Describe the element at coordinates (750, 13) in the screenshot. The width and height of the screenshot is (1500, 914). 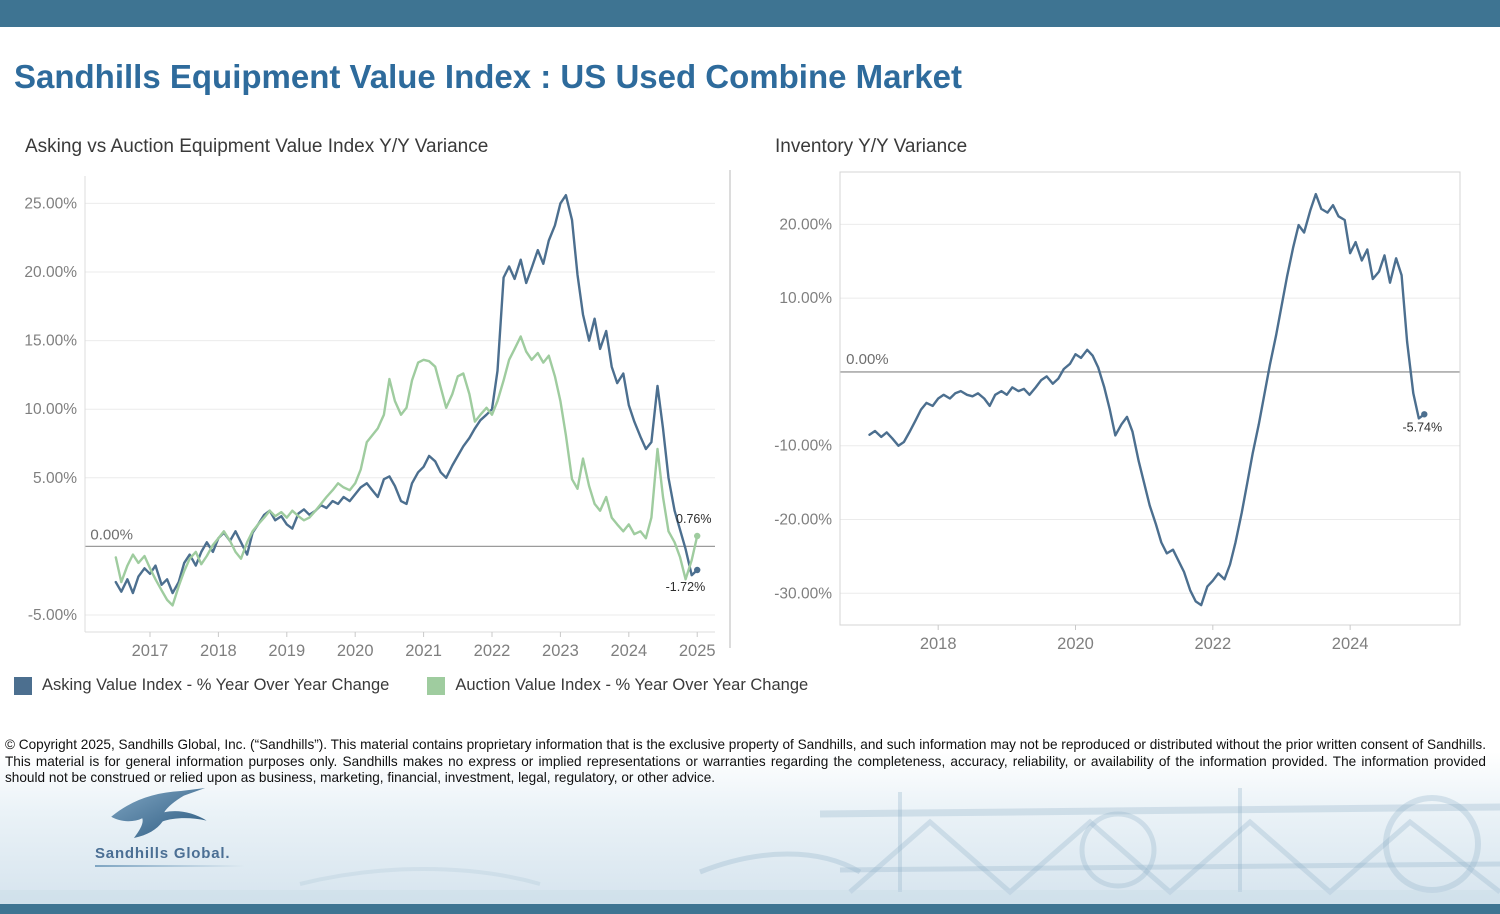
I see `top-accent-bar` at that location.